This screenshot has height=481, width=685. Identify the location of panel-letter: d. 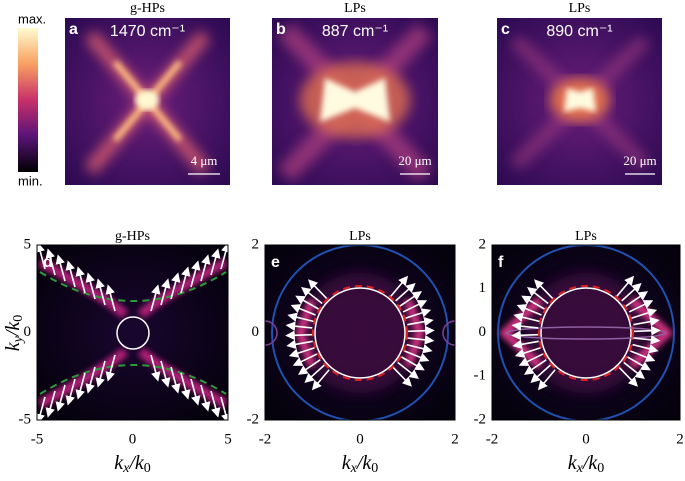
(48, 262).